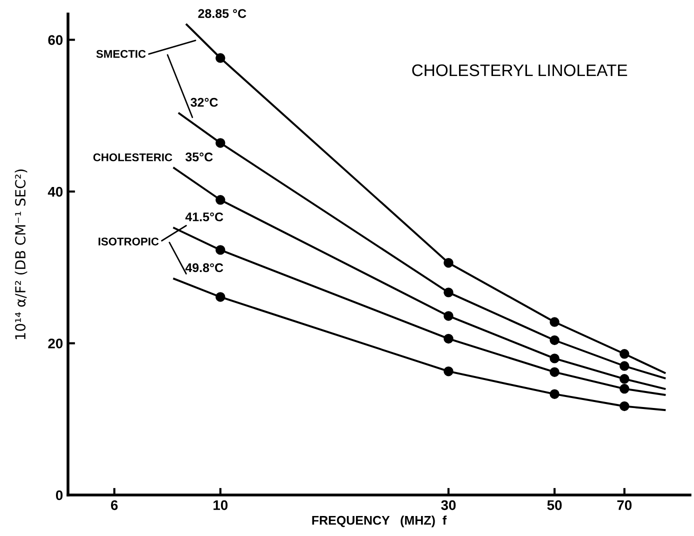  What do you see at coordinates (55, 191) in the screenshot?
I see `y-tick-label: 40` at bounding box center [55, 191].